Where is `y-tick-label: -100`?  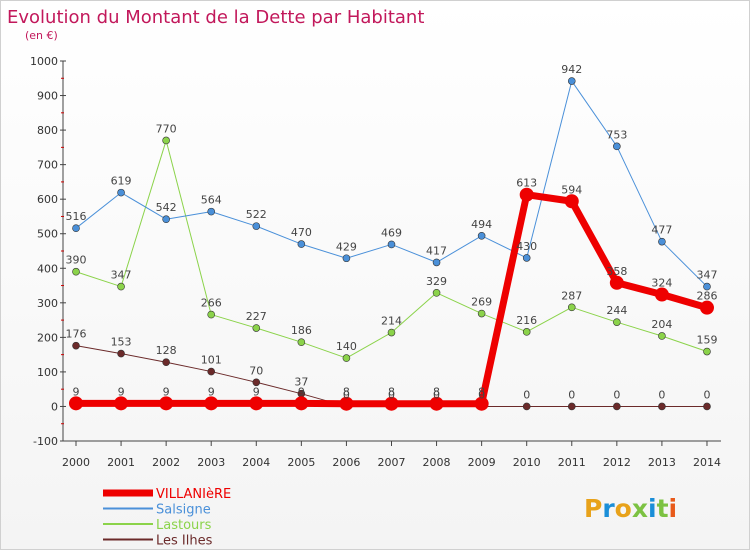 y-tick-label: -100 is located at coordinates (45, 441).